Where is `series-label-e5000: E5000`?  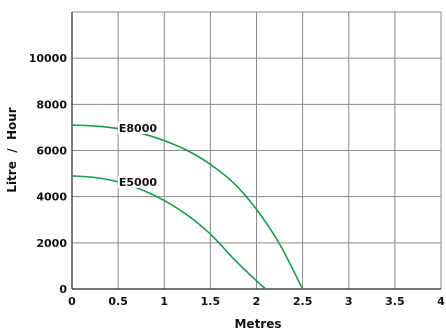 series-label-e5000: E5000 is located at coordinates (138, 182).